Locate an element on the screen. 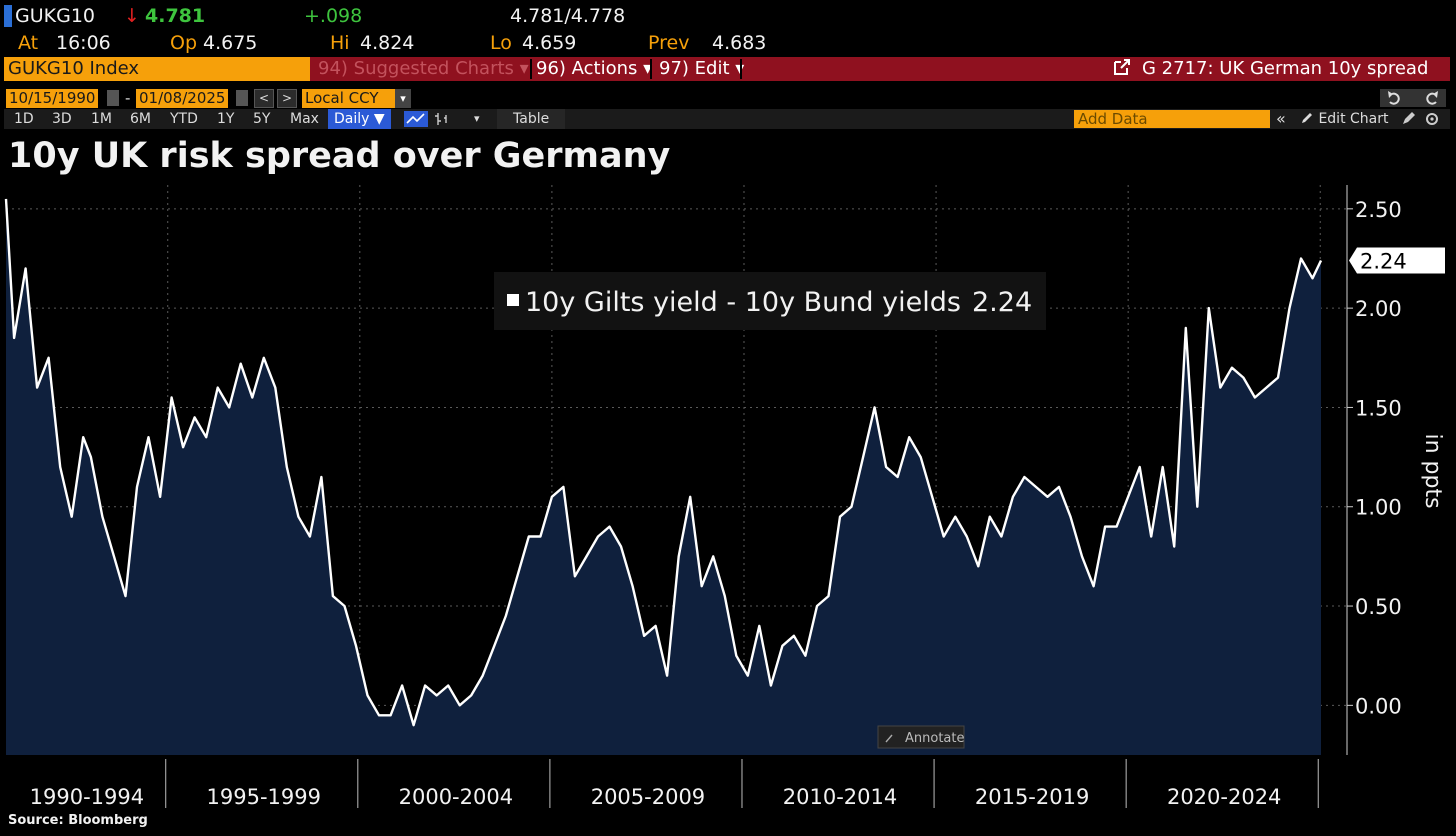  at-label: At is located at coordinates (28, 43).